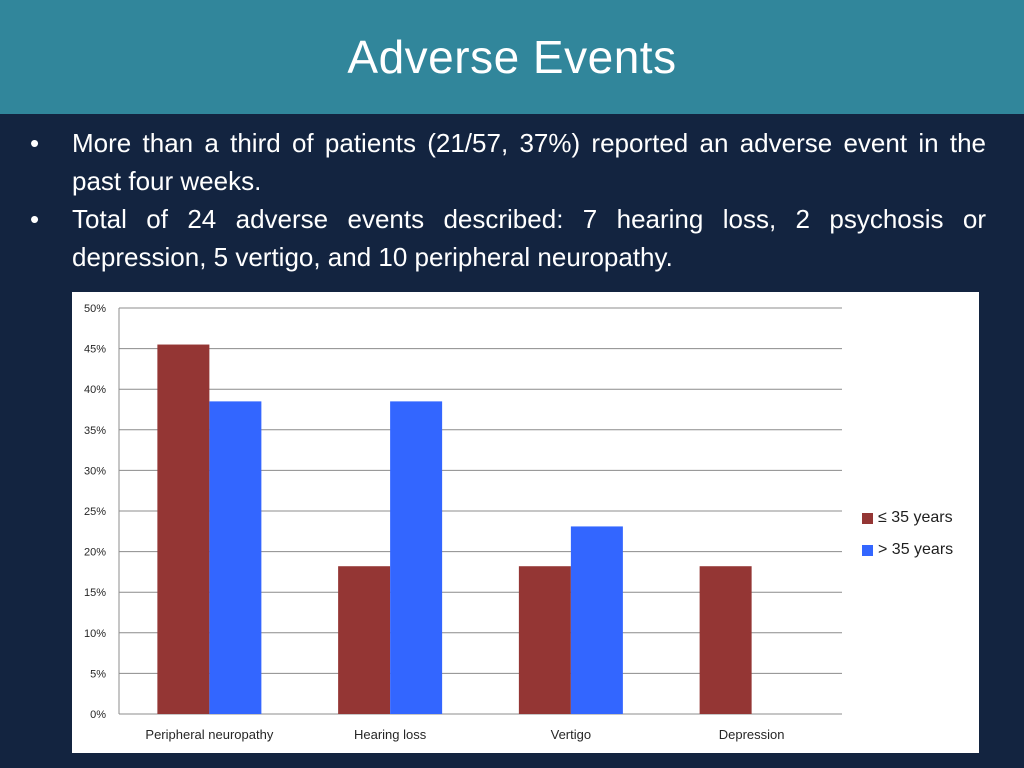 The width and height of the screenshot is (1024, 768). I want to click on legend-item-series-1: ≤ 35 years, so click(907, 518).